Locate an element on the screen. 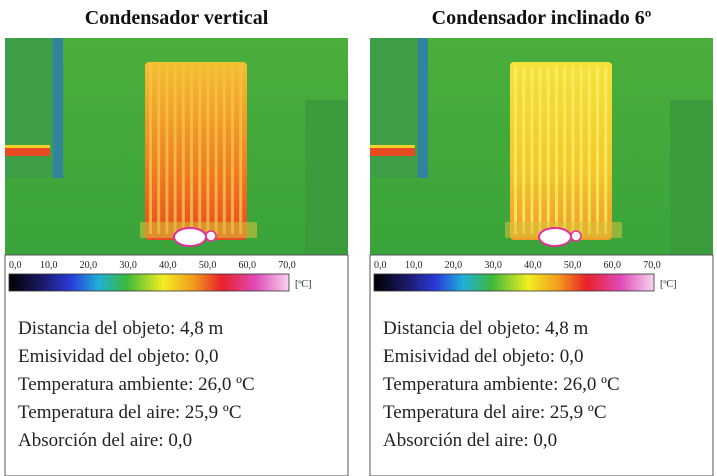  panel-title: Condensador vertical is located at coordinates (177, 18).